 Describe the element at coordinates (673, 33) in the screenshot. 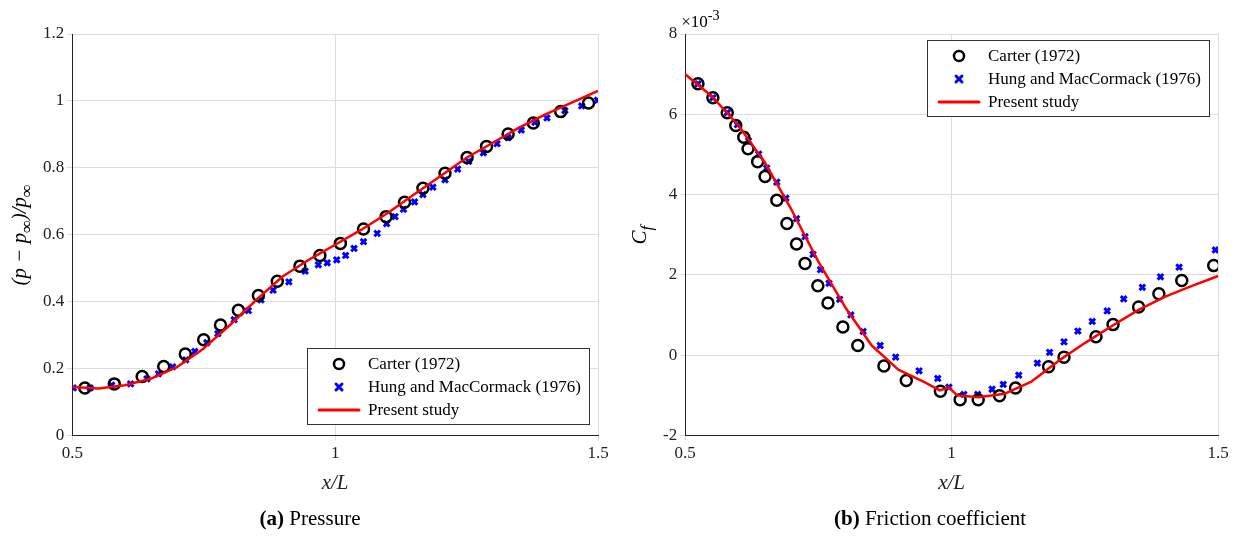

I see `y-tick-label: 8` at that location.